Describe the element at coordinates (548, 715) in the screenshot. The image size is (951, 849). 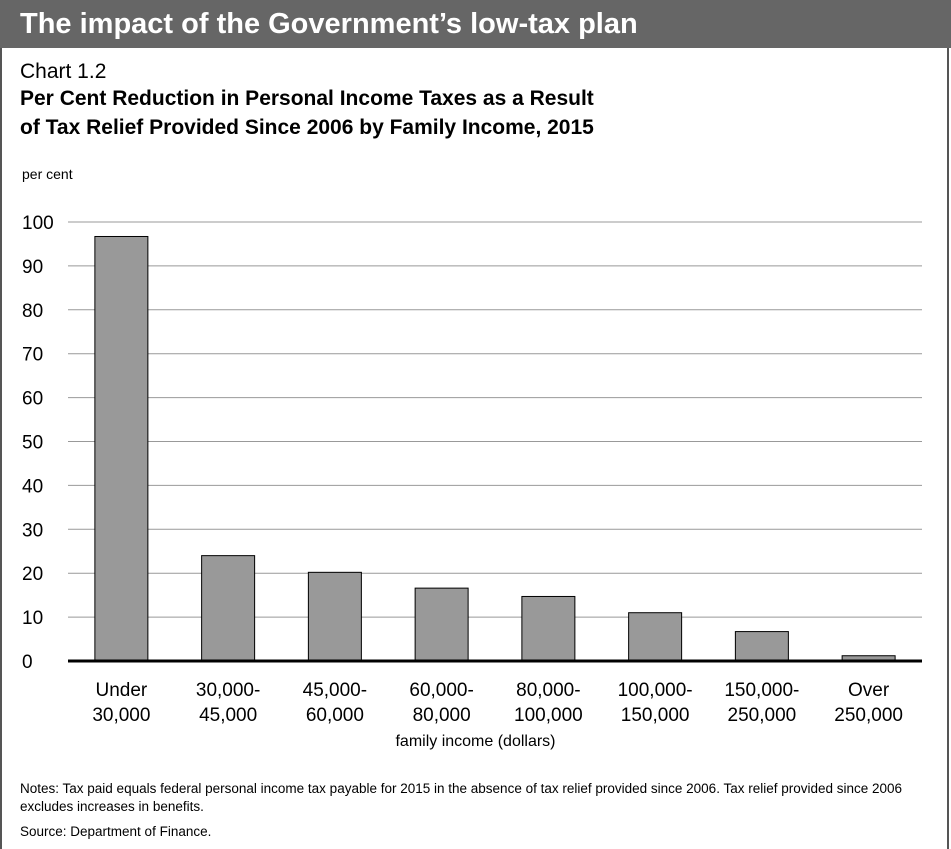
I see `x-category-label: 100,000` at that location.